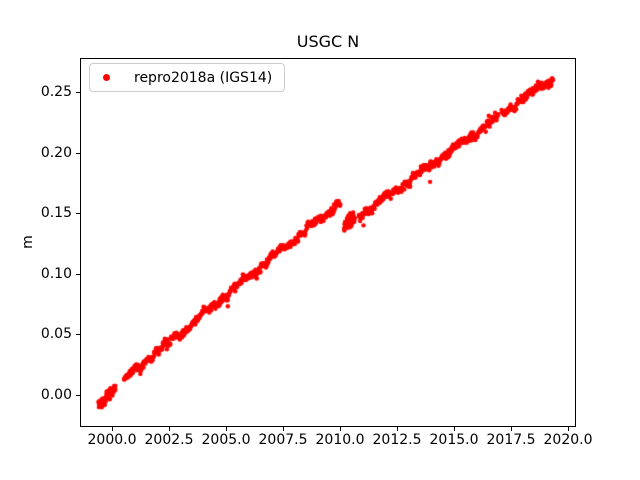 The width and height of the screenshot is (640, 480). Describe the element at coordinates (28, 242) in the screenshot. I see `y-axis-label: m` at that location.